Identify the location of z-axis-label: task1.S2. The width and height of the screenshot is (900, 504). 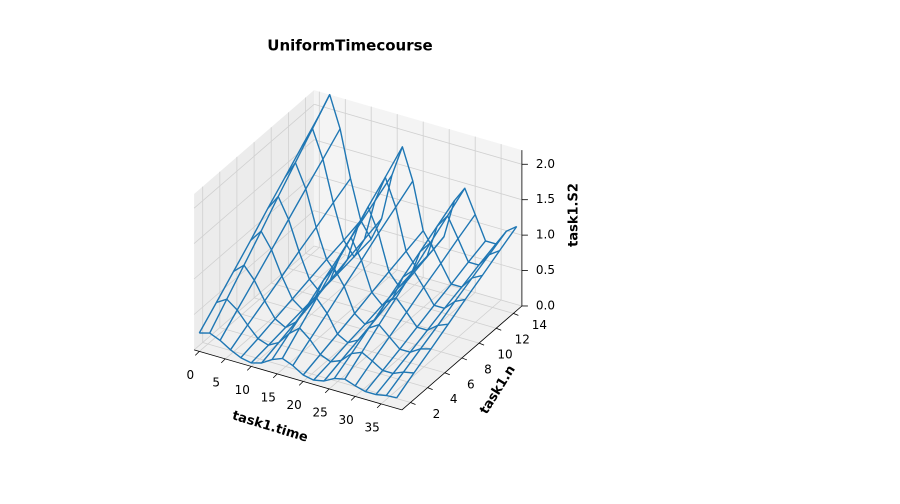
(574, 215).